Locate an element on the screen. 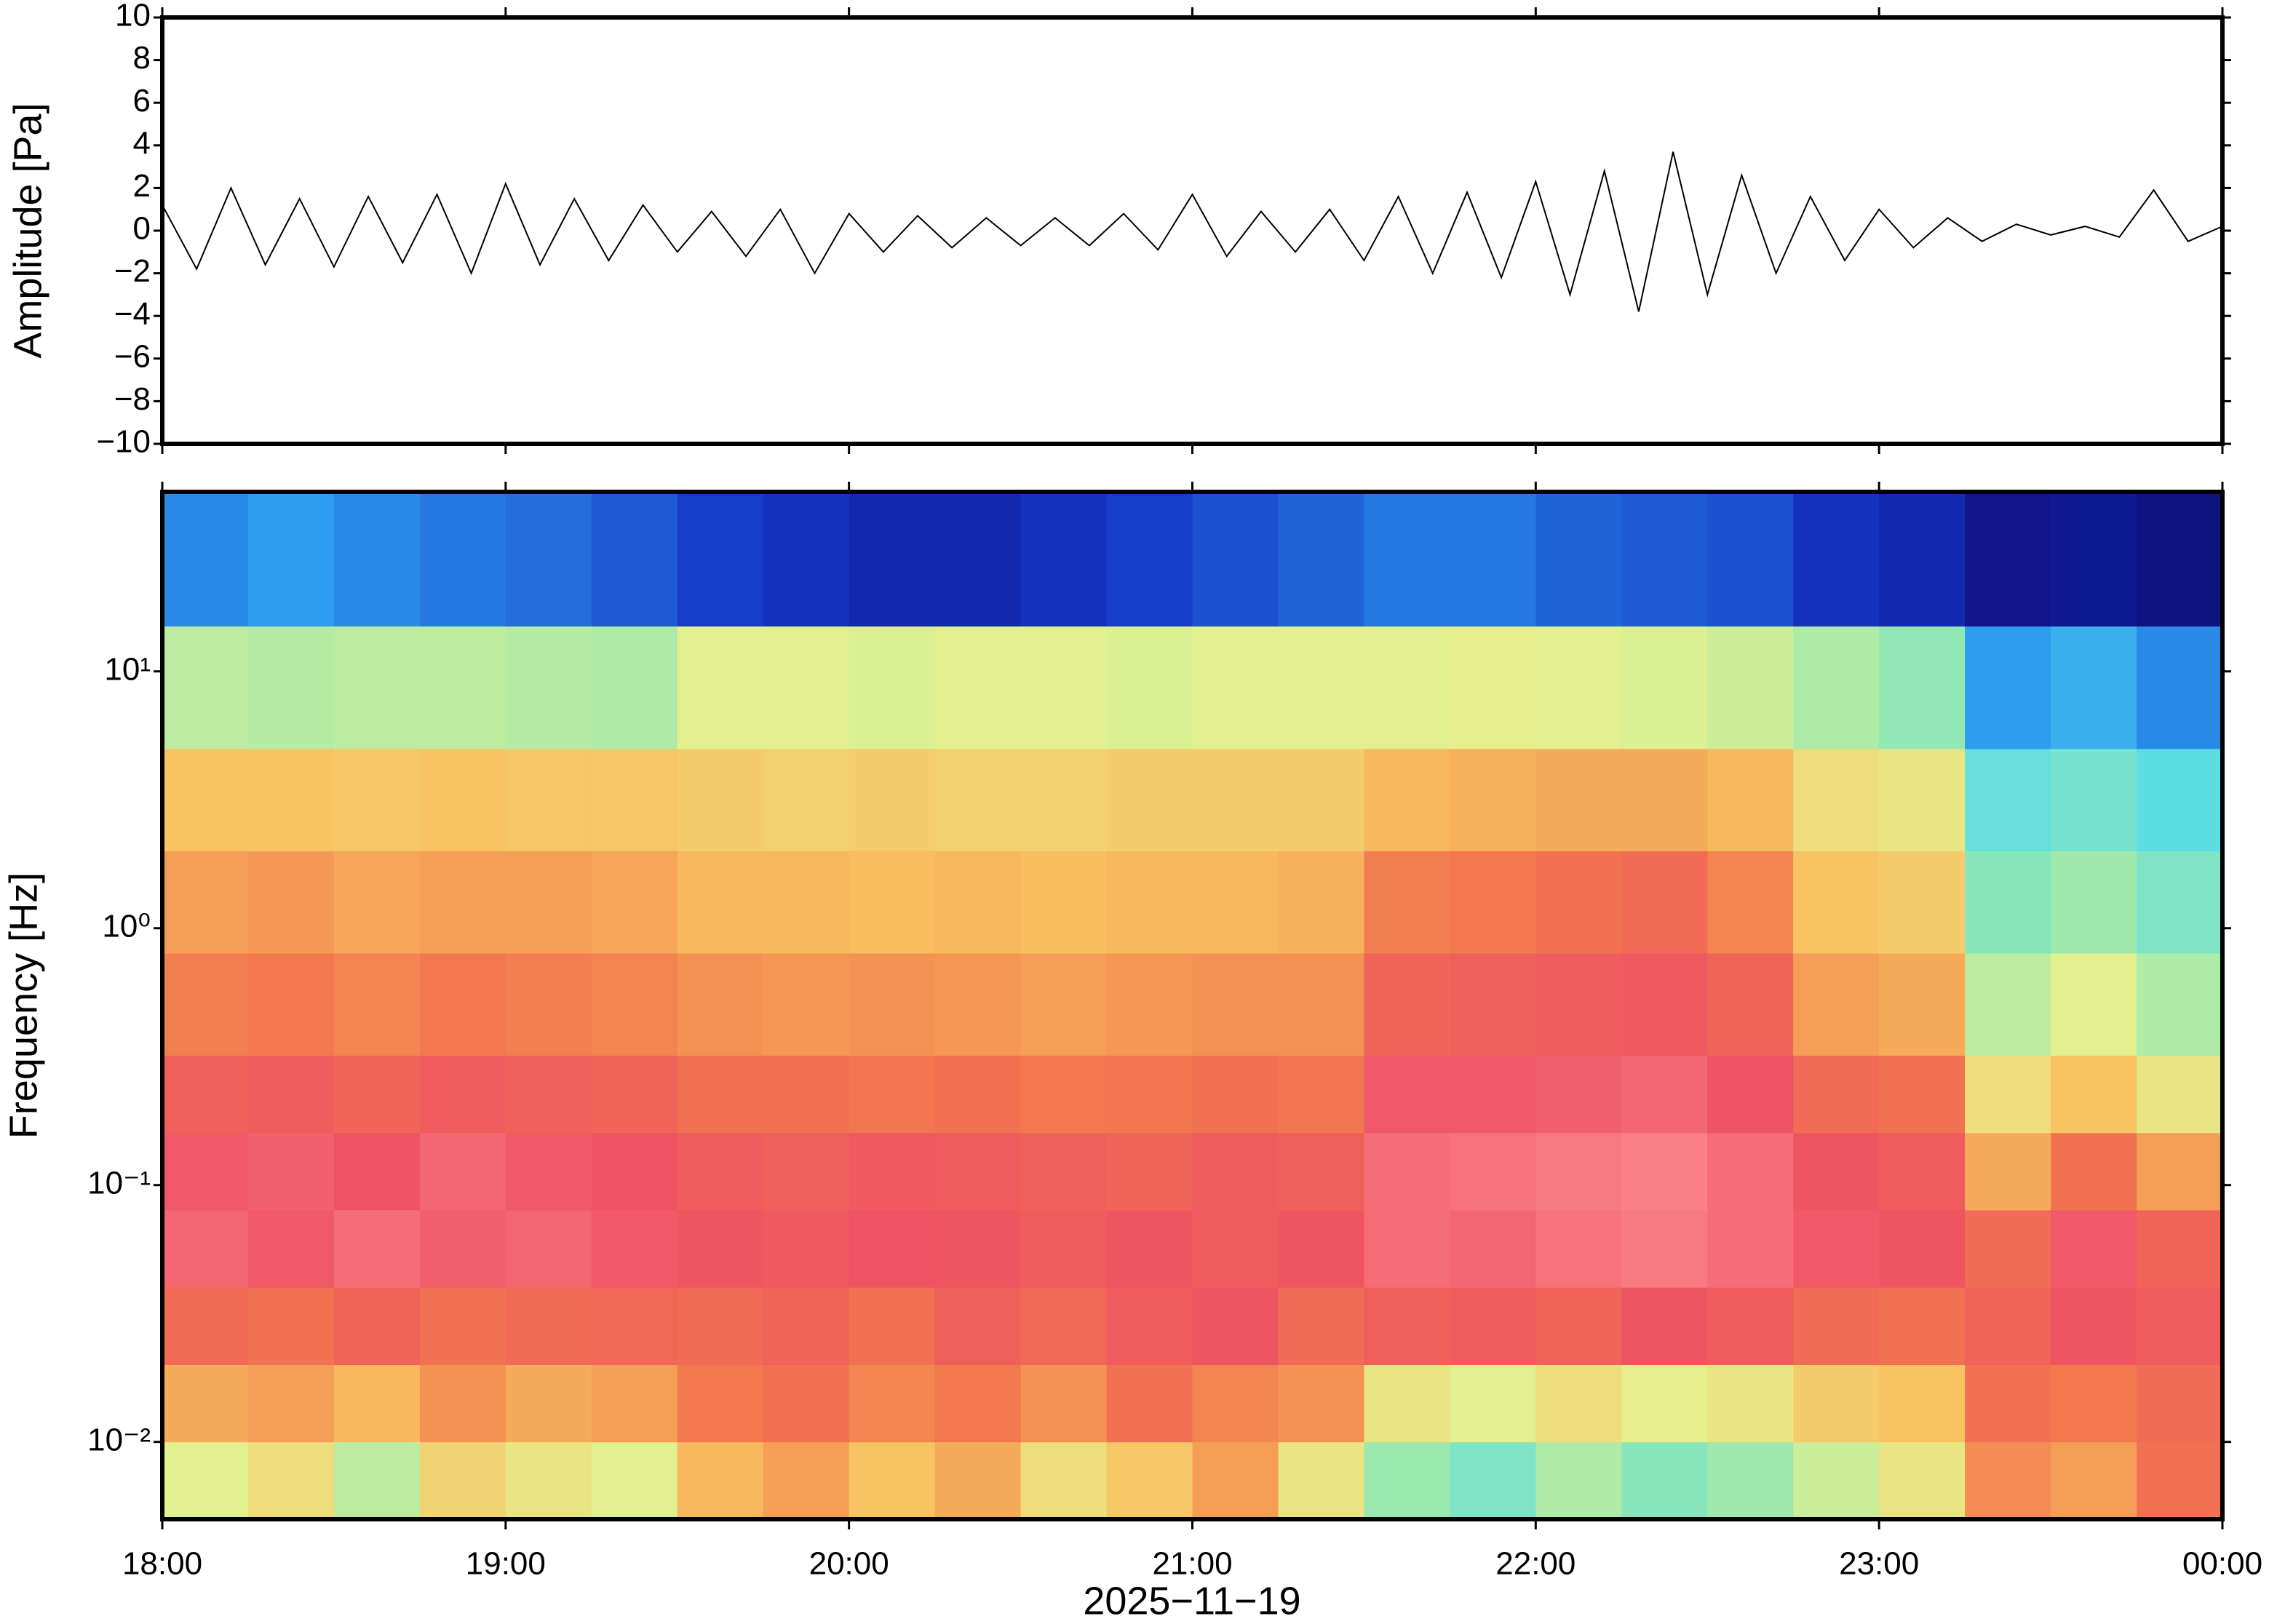 This screenshot has height=1624, width=2269. x-tick-label: 20:00 is located at coordinates (849, 1564).